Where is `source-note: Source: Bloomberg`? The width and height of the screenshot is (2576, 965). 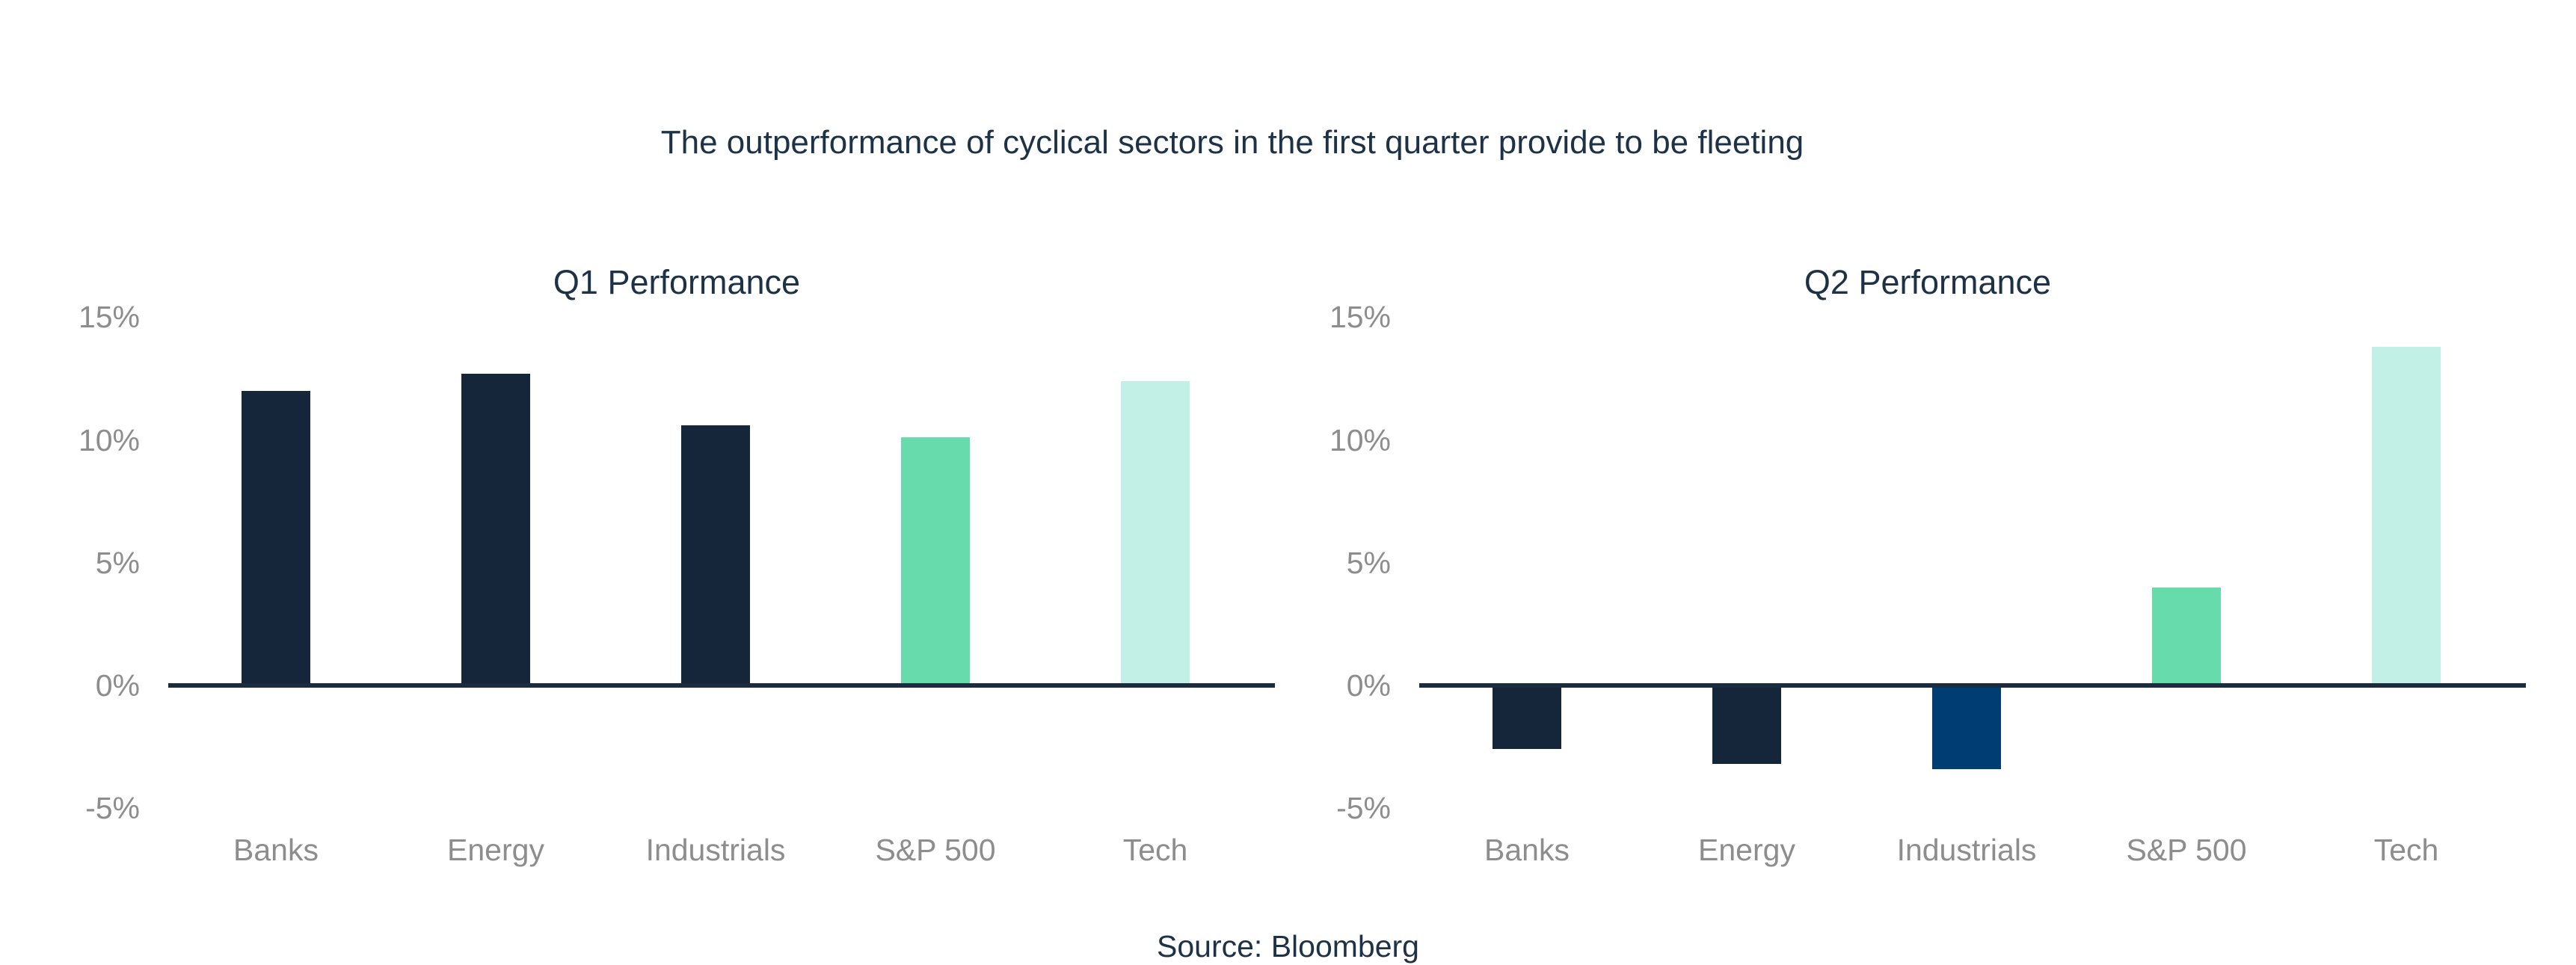
source-note: Source: Bloomberg is located at coordinates (1288, 946).